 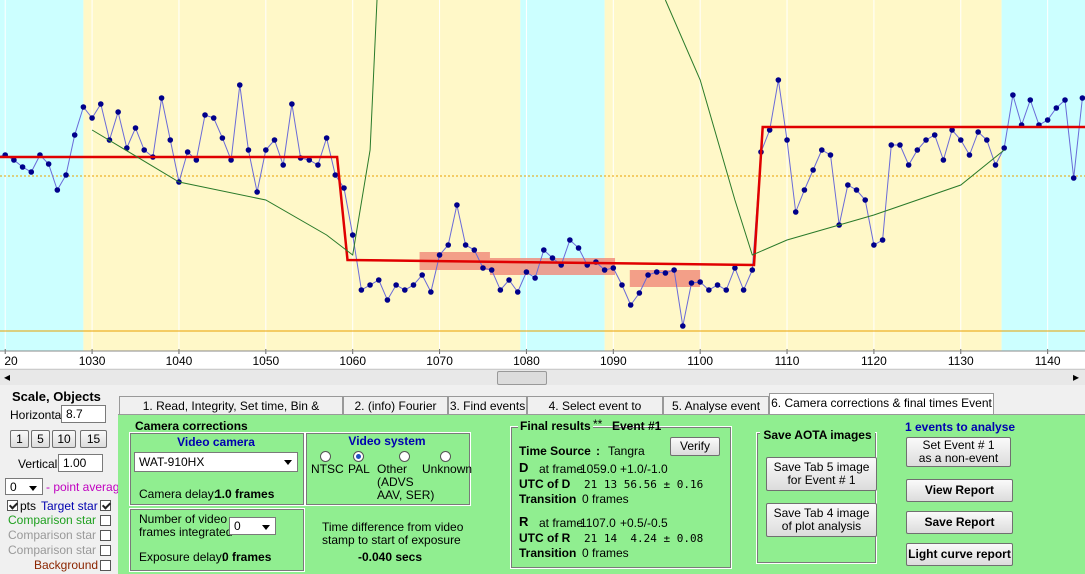 What do you see at coordinates (93, 439) in the screenshot?
I see `scale-button: 15` at bounding box center [93, 439].